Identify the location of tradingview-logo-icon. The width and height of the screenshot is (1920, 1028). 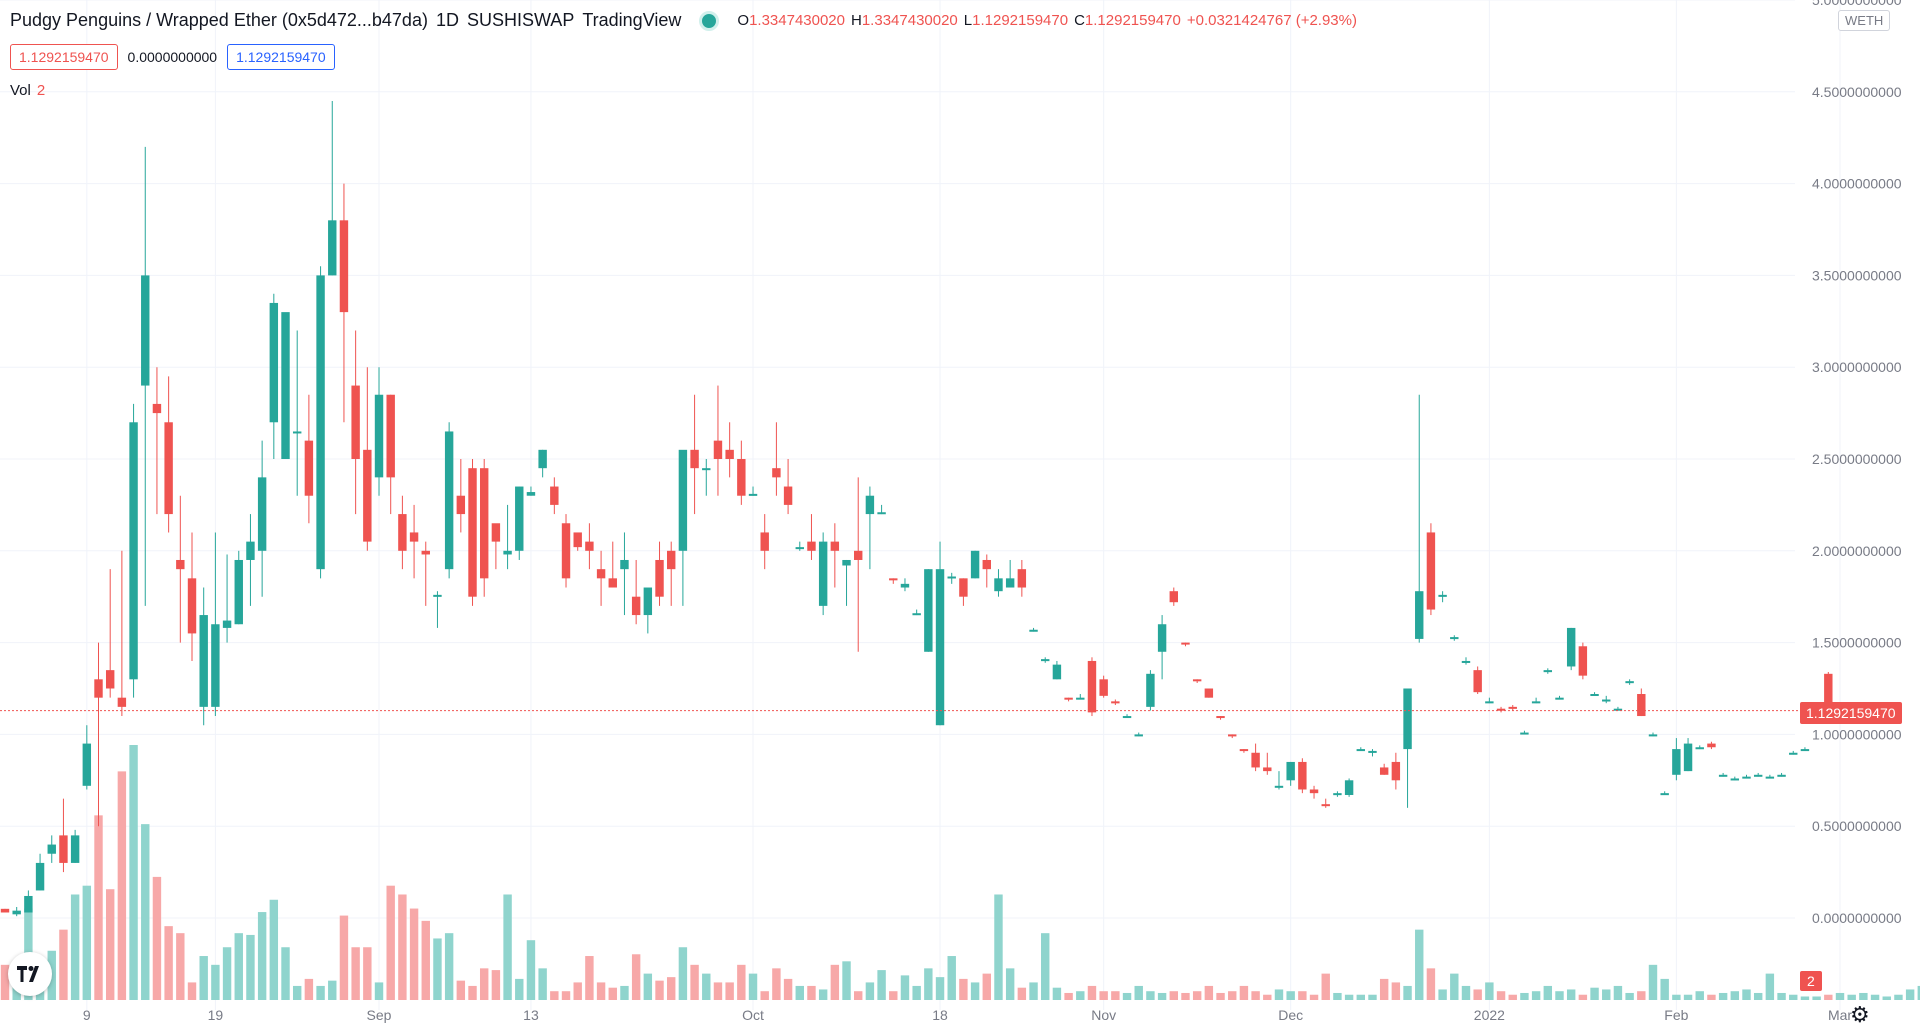
(30, 974).